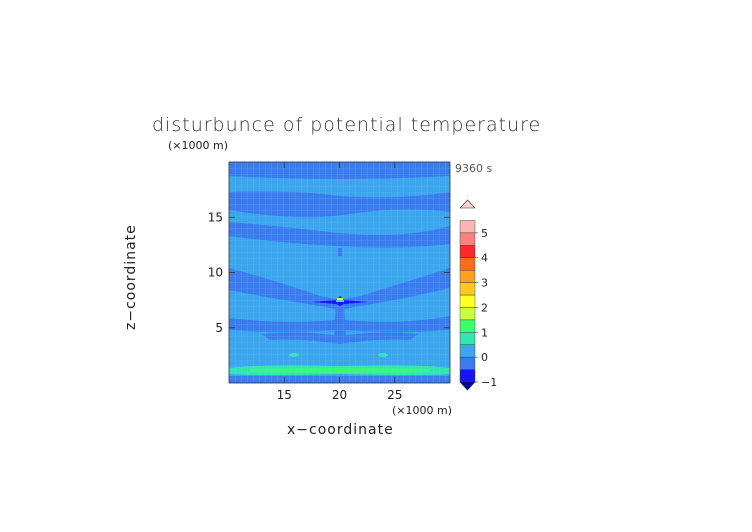 The image size is (752, 532). What do you see at coordinates (484, 357) in the screenshot?
I see `colorbar-tick-label: 0` at bounding box center [484, 357].